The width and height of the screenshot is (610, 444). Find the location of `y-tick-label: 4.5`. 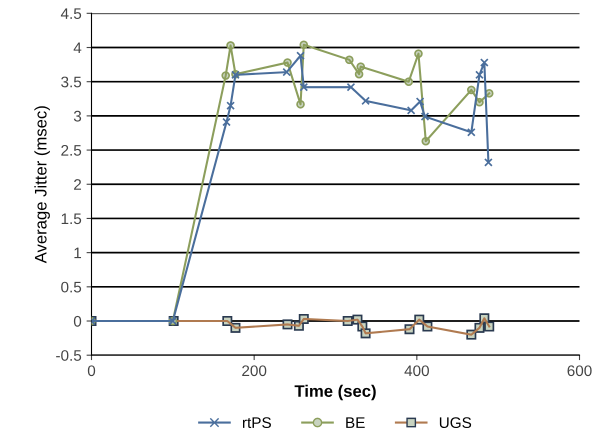

y-tick-label: 4.5 is located at coordinates (71, 14).